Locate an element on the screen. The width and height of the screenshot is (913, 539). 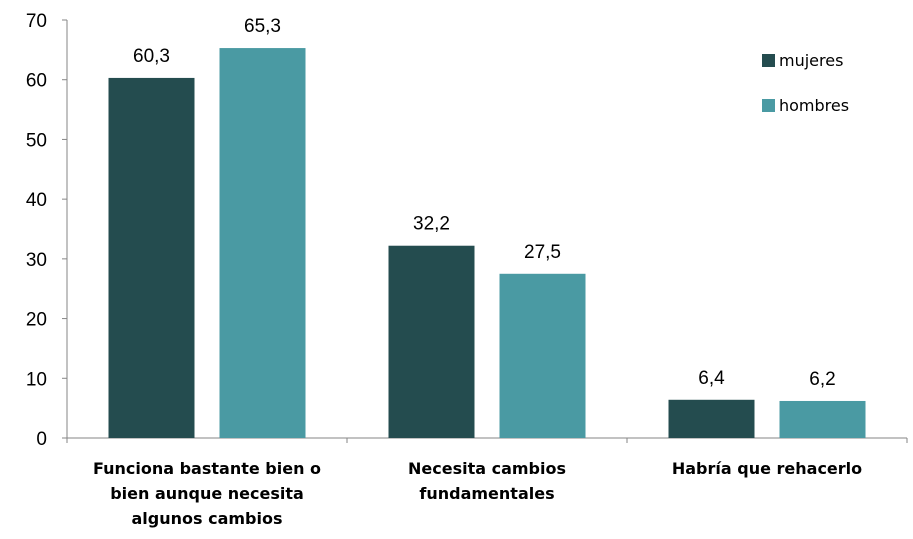
x-category-label: Habría que rehacerlo is located at coordinates (767, 468).